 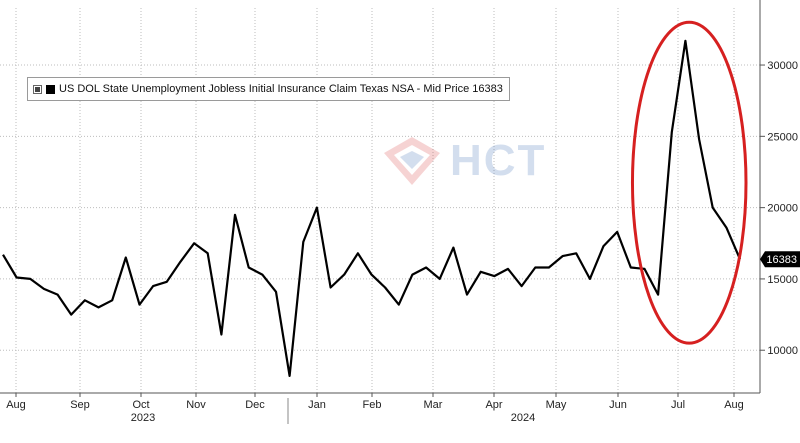 I want to click on x-tick-label: Apr, so click(x=493, y=405).